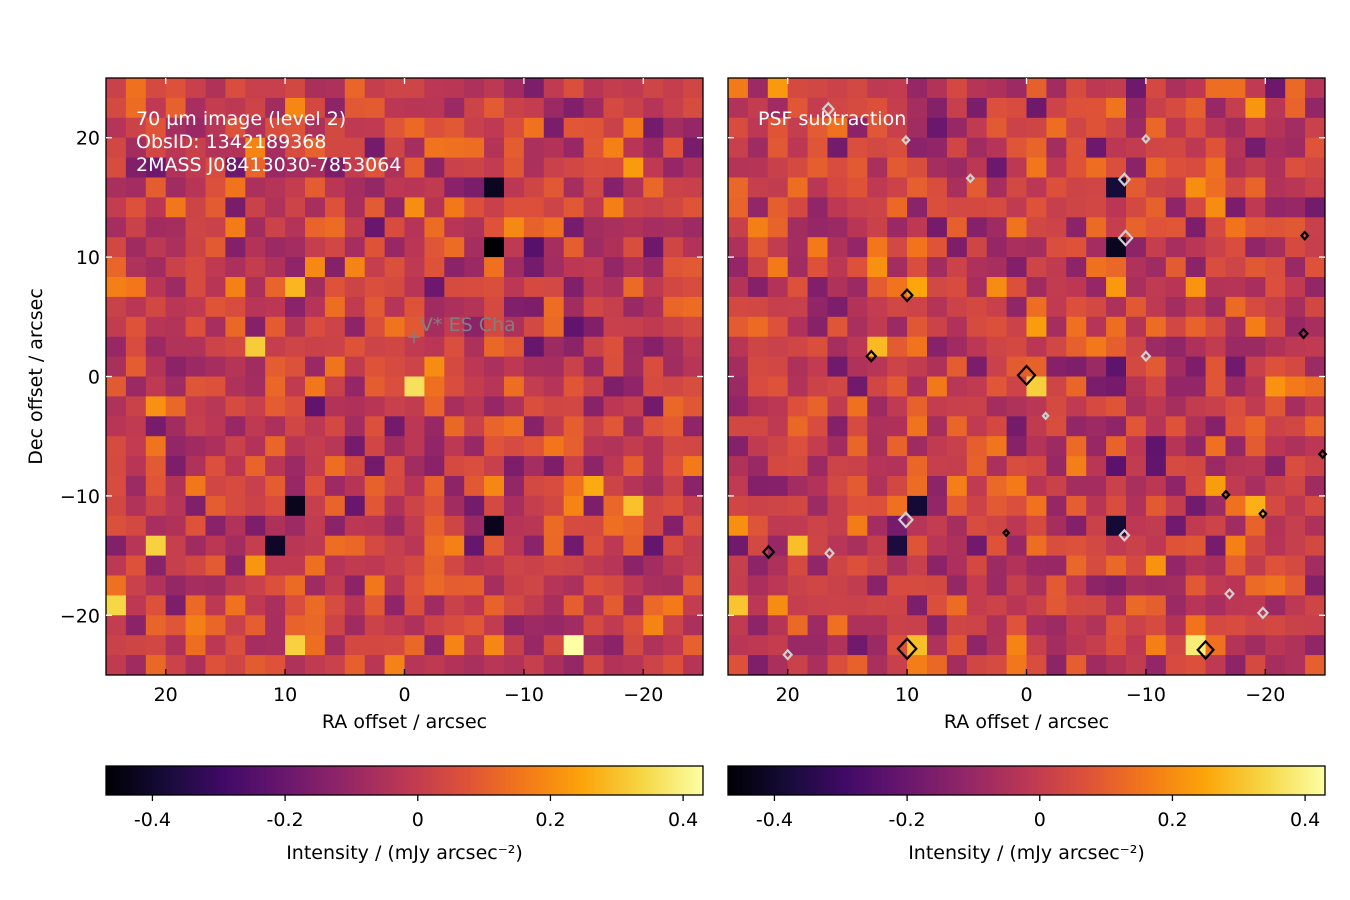  What do you see at coordinates (94, 378) in the screenshot?
I see `y-tick-label: 0` at bounding box center [94, 378].